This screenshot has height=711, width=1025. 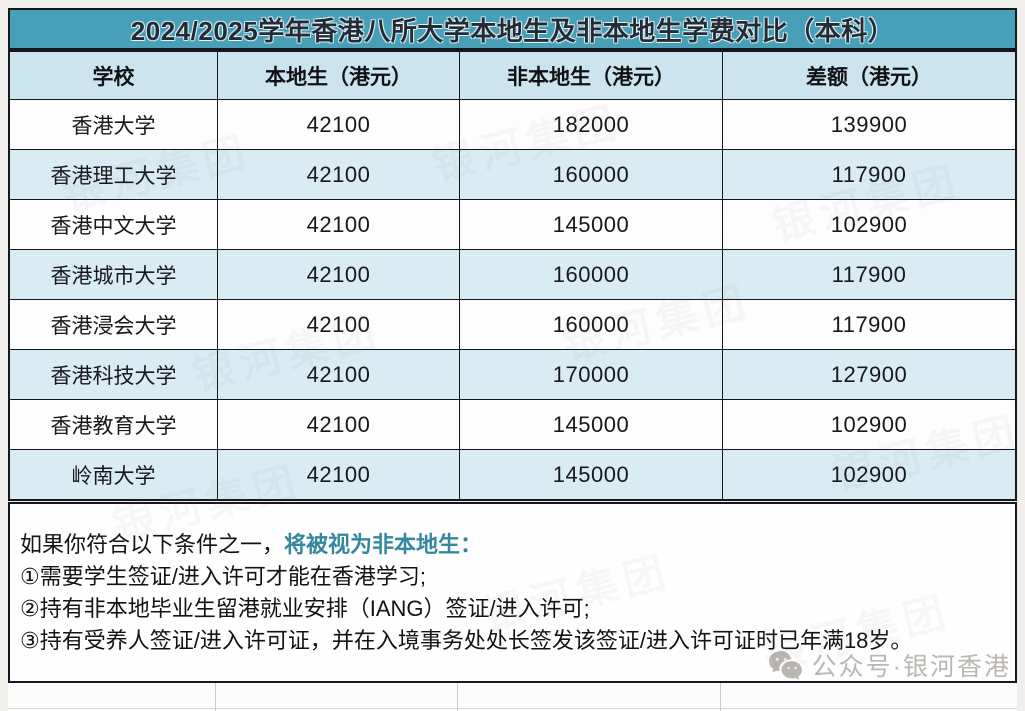 I want to click on school-name: 香港大学, so click(x=113, y=126).